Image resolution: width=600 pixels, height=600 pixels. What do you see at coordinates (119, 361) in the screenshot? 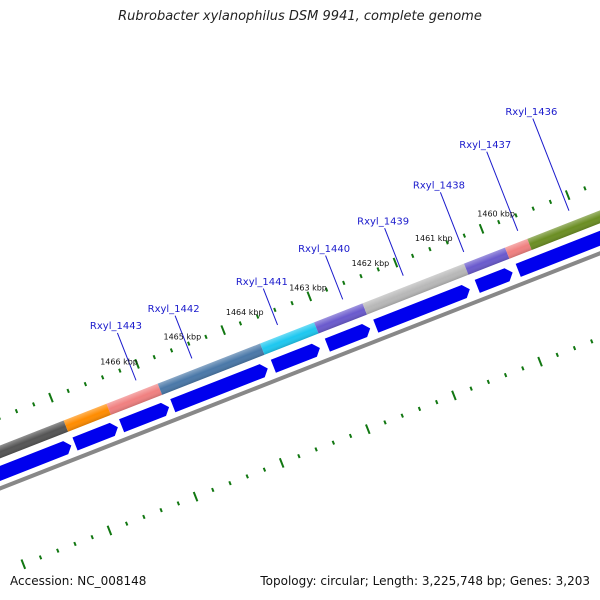
I see `kbp-label: 1466 kbp` at bounding box center [119, 361].